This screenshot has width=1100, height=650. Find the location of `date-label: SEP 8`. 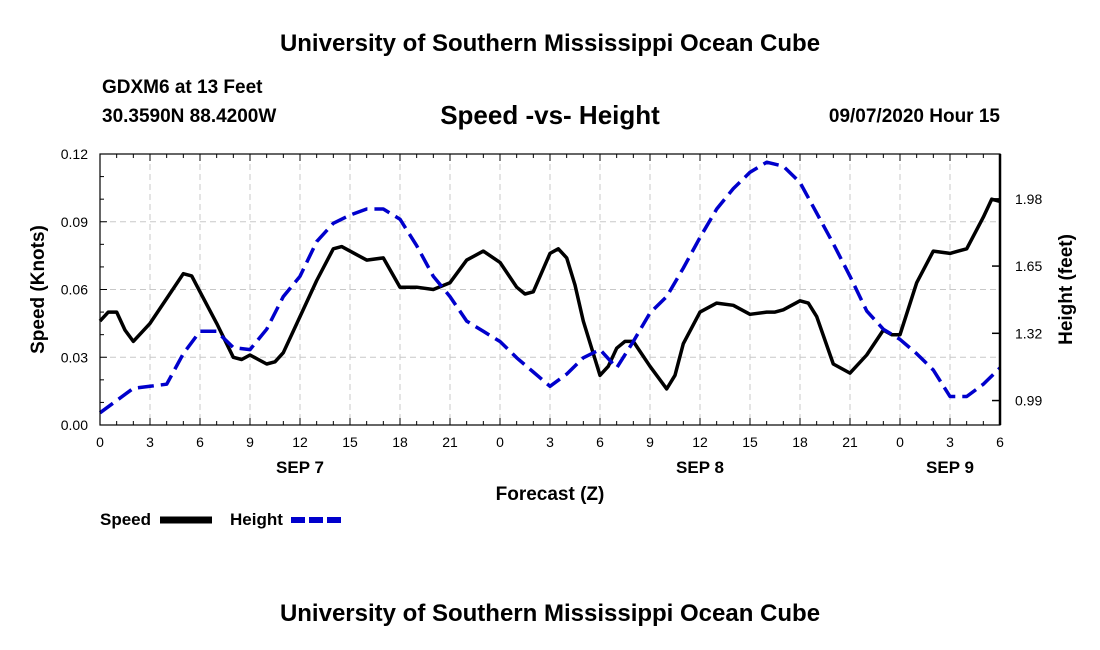

date-label: SEP 8 is located at coordinates (700, 467).